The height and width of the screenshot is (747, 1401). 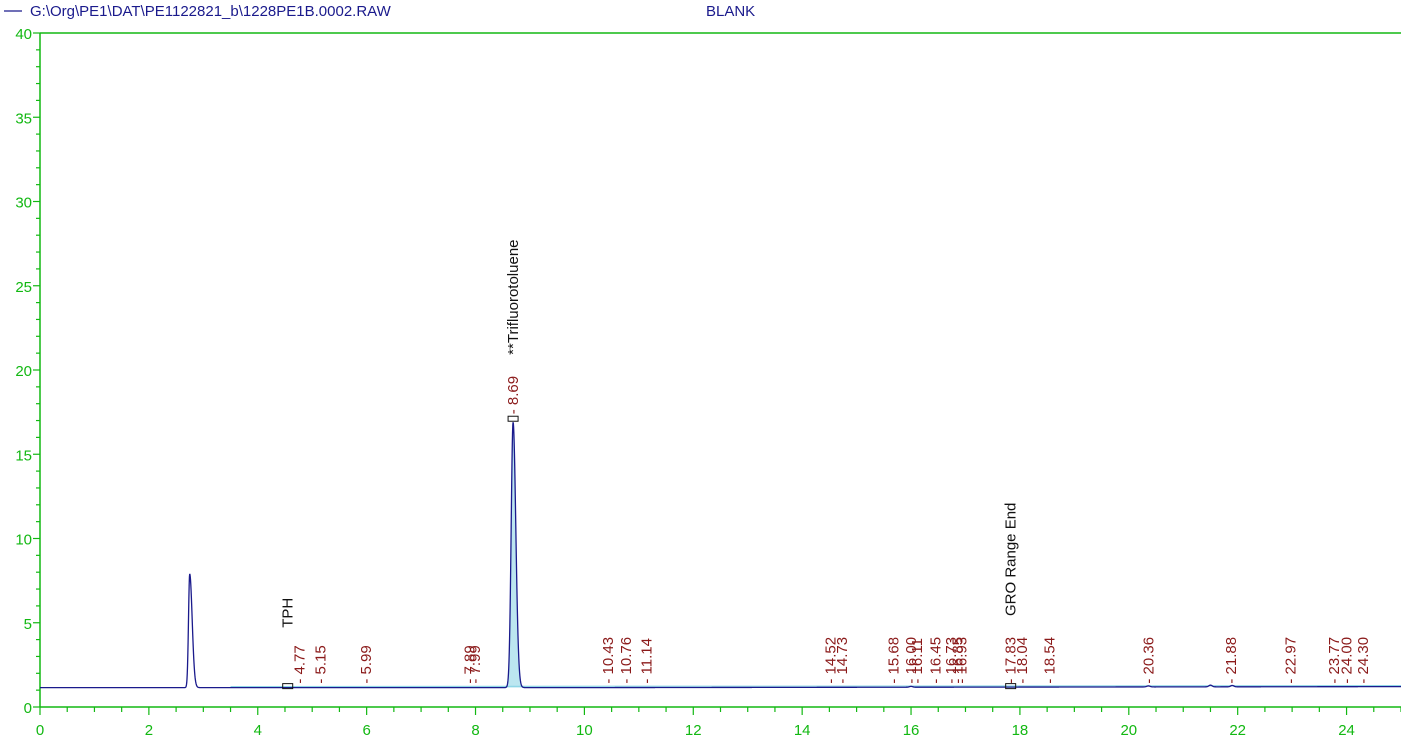 I want to click on x-tick-label: 14, so click(x=802, y=730).